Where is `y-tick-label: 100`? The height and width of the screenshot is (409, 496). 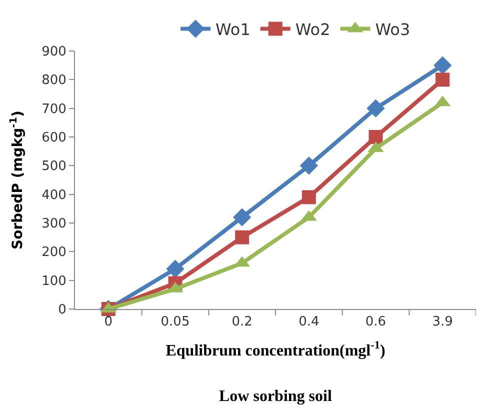
y-tick-label: 100 is located at coordinates (54, 281).